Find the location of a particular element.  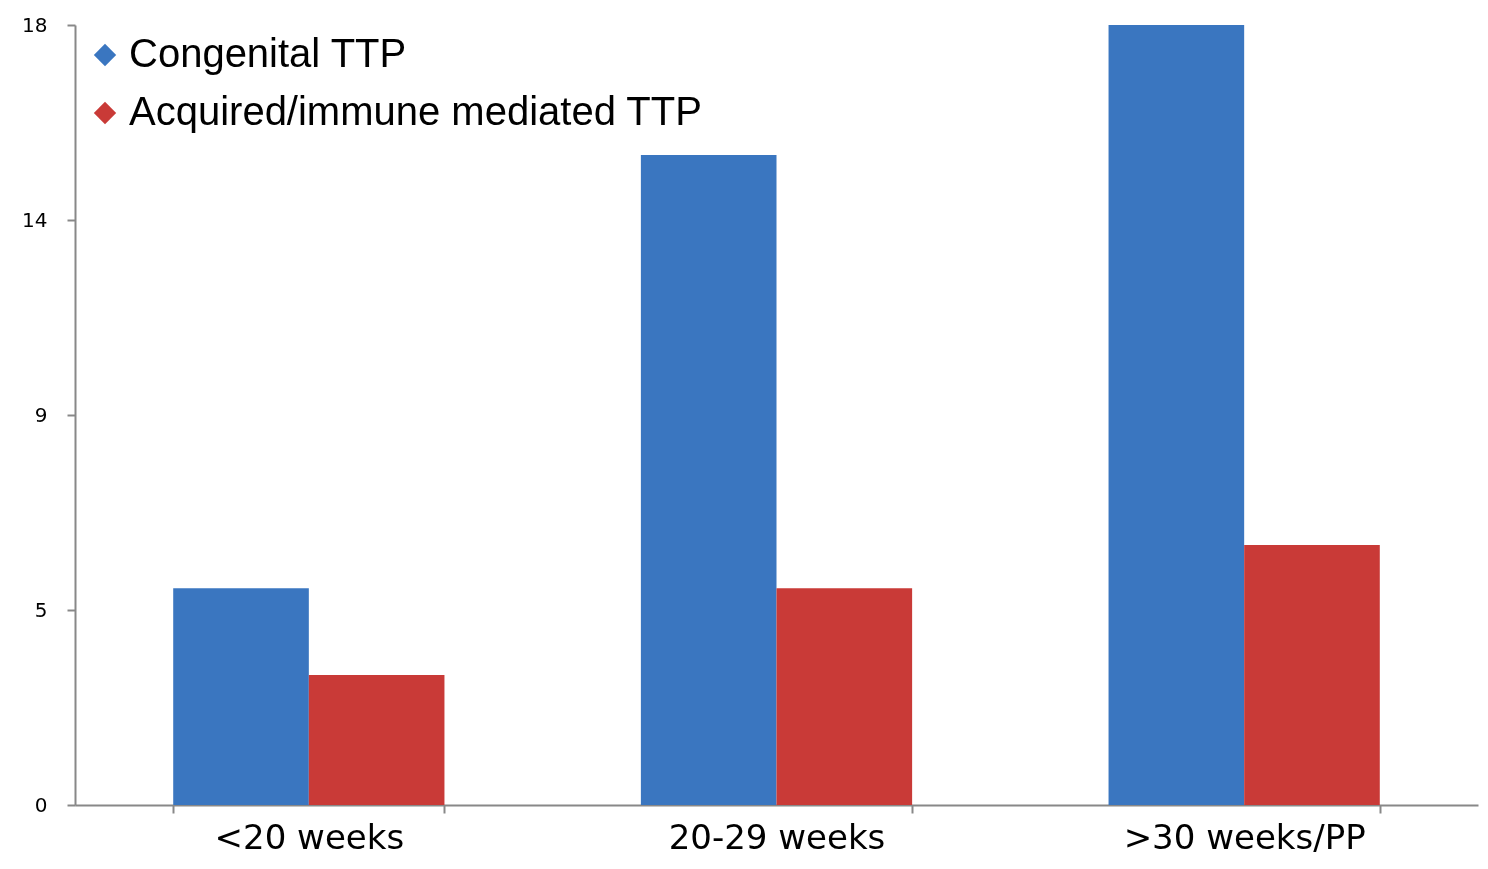

legend-label: Acquired/immune mediated TTP is located at coordinates (415, 111).